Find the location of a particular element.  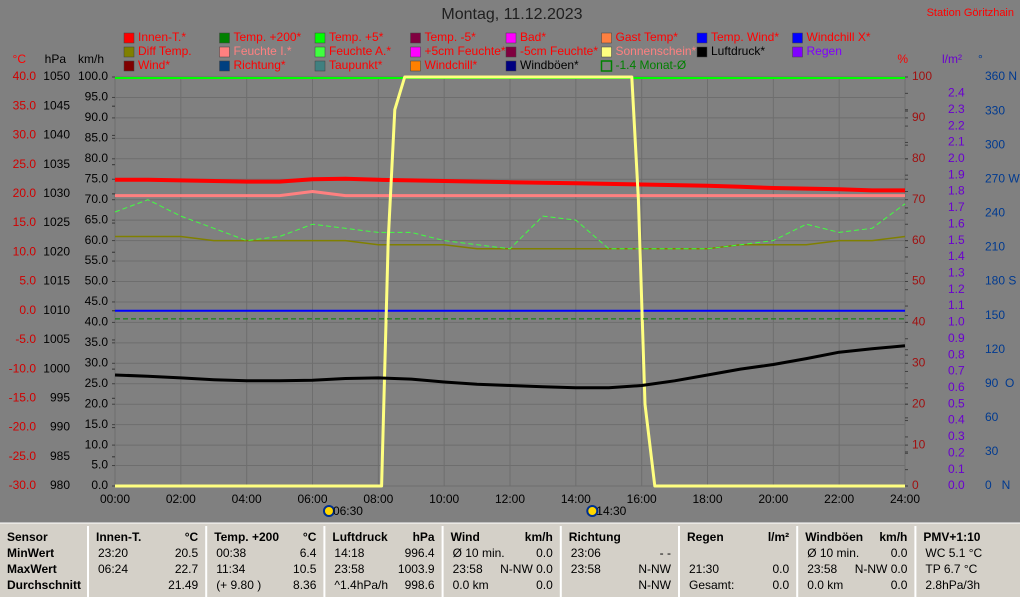

y-tick-label: 80.0 is located at coordinates (97, 158).